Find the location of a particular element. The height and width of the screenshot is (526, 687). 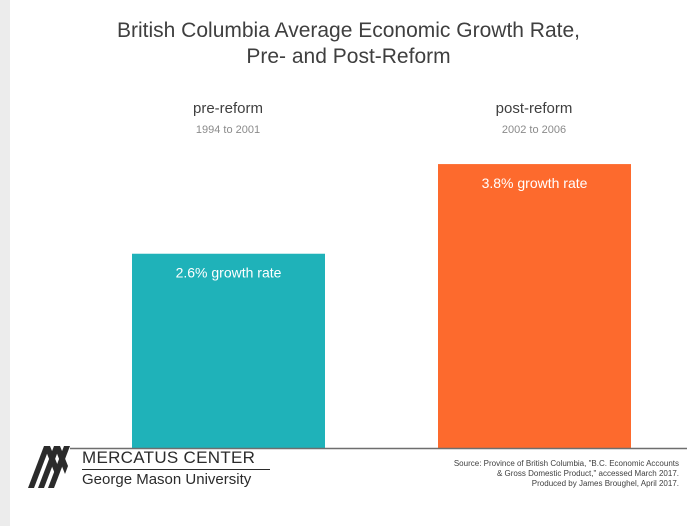

category-subtitle-post-reform: 2002 to 2006 is located at coordinates (534, 130).